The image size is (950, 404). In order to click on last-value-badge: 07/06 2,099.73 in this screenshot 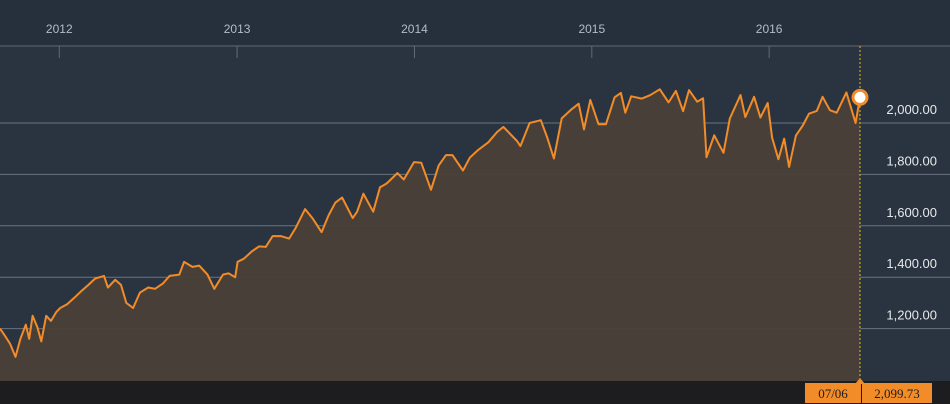, I will do `click(868, 390)`.